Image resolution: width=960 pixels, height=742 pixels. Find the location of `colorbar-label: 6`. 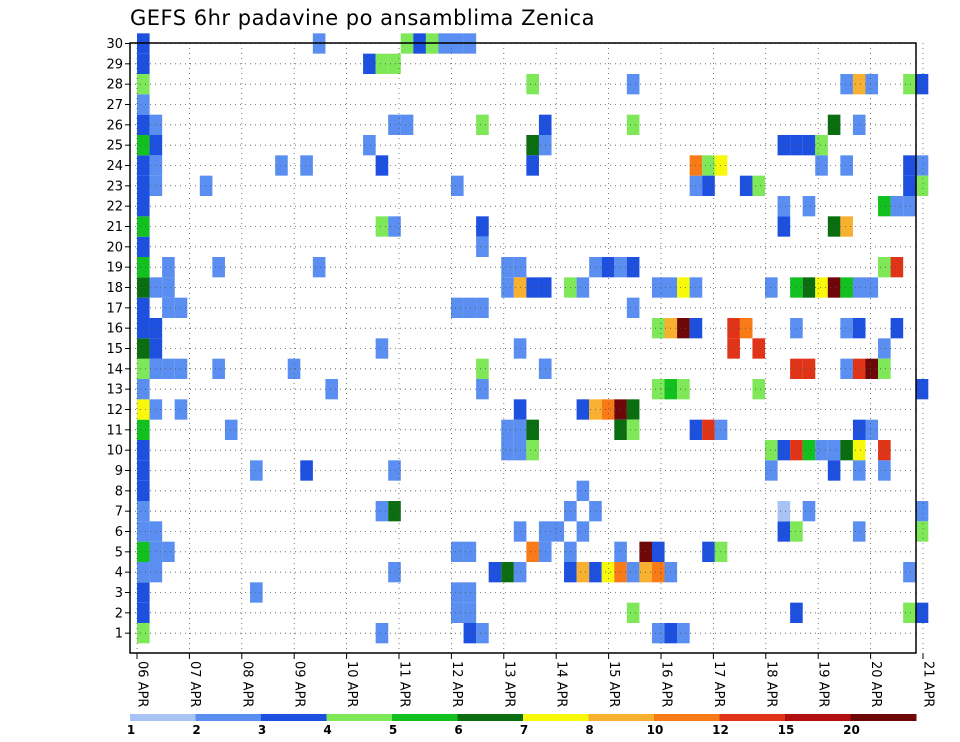

colorbar-label: 6 is located at coordinates (458, 730).